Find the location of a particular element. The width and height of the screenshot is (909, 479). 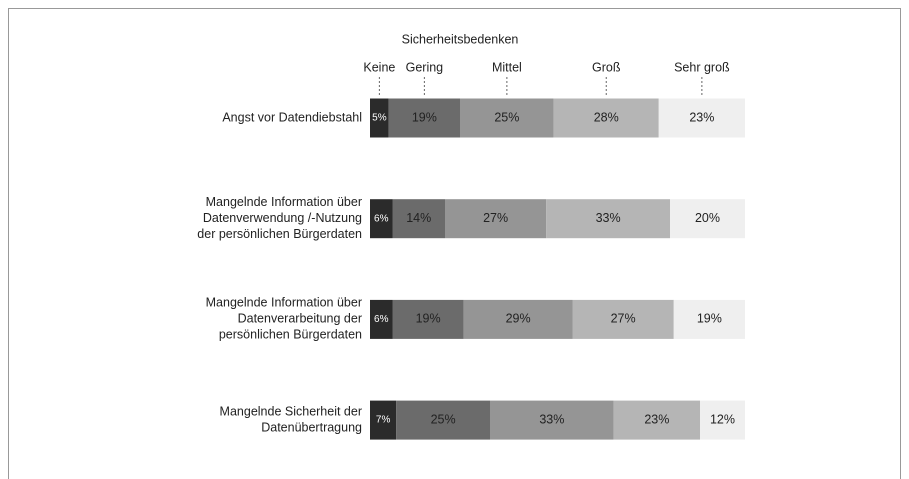

value-label: 7% is located at coordinates (383, 420).